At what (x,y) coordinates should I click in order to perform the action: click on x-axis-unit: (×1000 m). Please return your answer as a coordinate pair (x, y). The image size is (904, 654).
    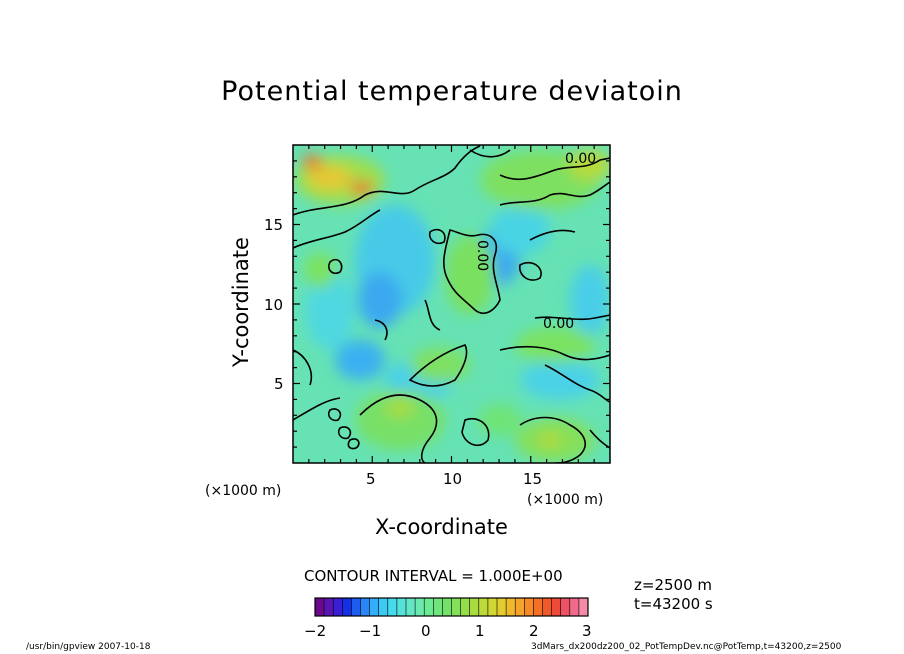
    Looking at the image, I should click on (565, 500).